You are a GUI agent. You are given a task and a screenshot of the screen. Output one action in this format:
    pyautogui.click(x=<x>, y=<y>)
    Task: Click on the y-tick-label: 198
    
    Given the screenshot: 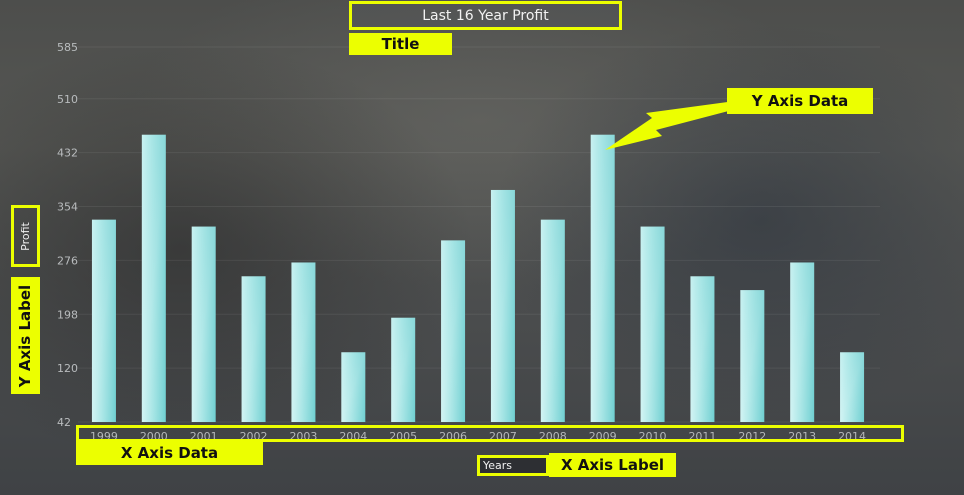 What is the action you would take?
    pyautogui.click(x=67, y=314)
    